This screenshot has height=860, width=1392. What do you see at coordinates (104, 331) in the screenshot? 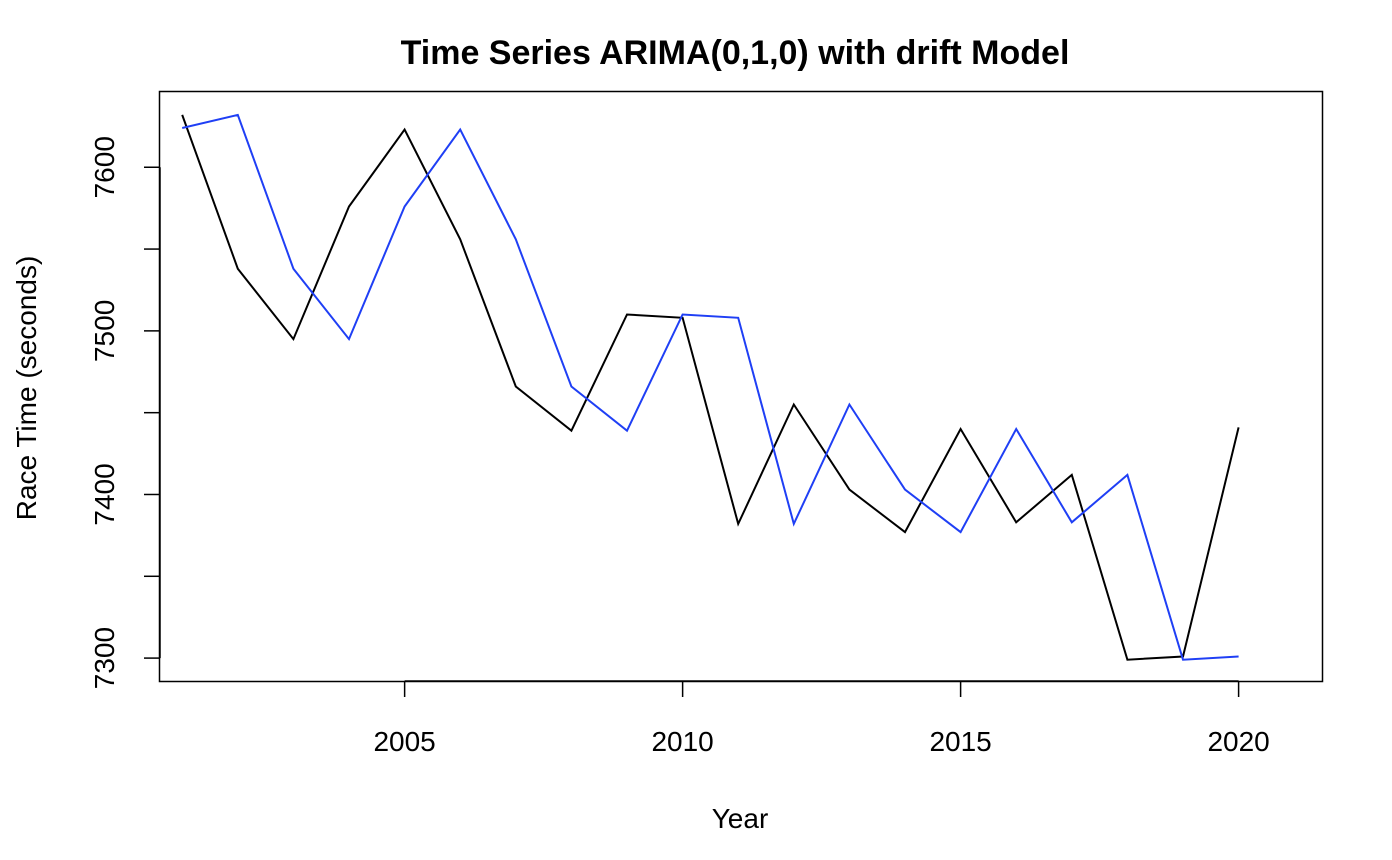
I see `y-tick-label: 7500` at bounding box center [104, 331].